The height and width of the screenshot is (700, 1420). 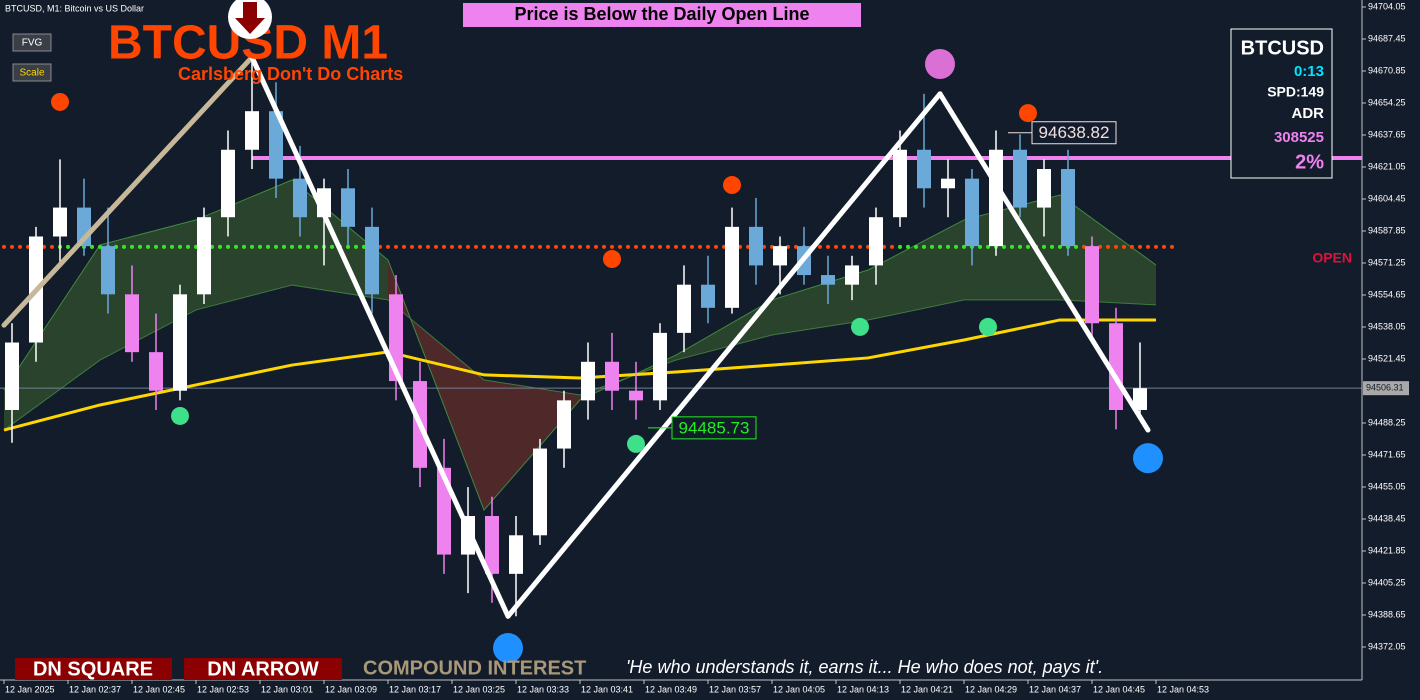 What do you see at coordinates (607, 689) in the screenshot?
I see `x-tick-label: 12 Jan 03:41` at bounding box center [607, 689].